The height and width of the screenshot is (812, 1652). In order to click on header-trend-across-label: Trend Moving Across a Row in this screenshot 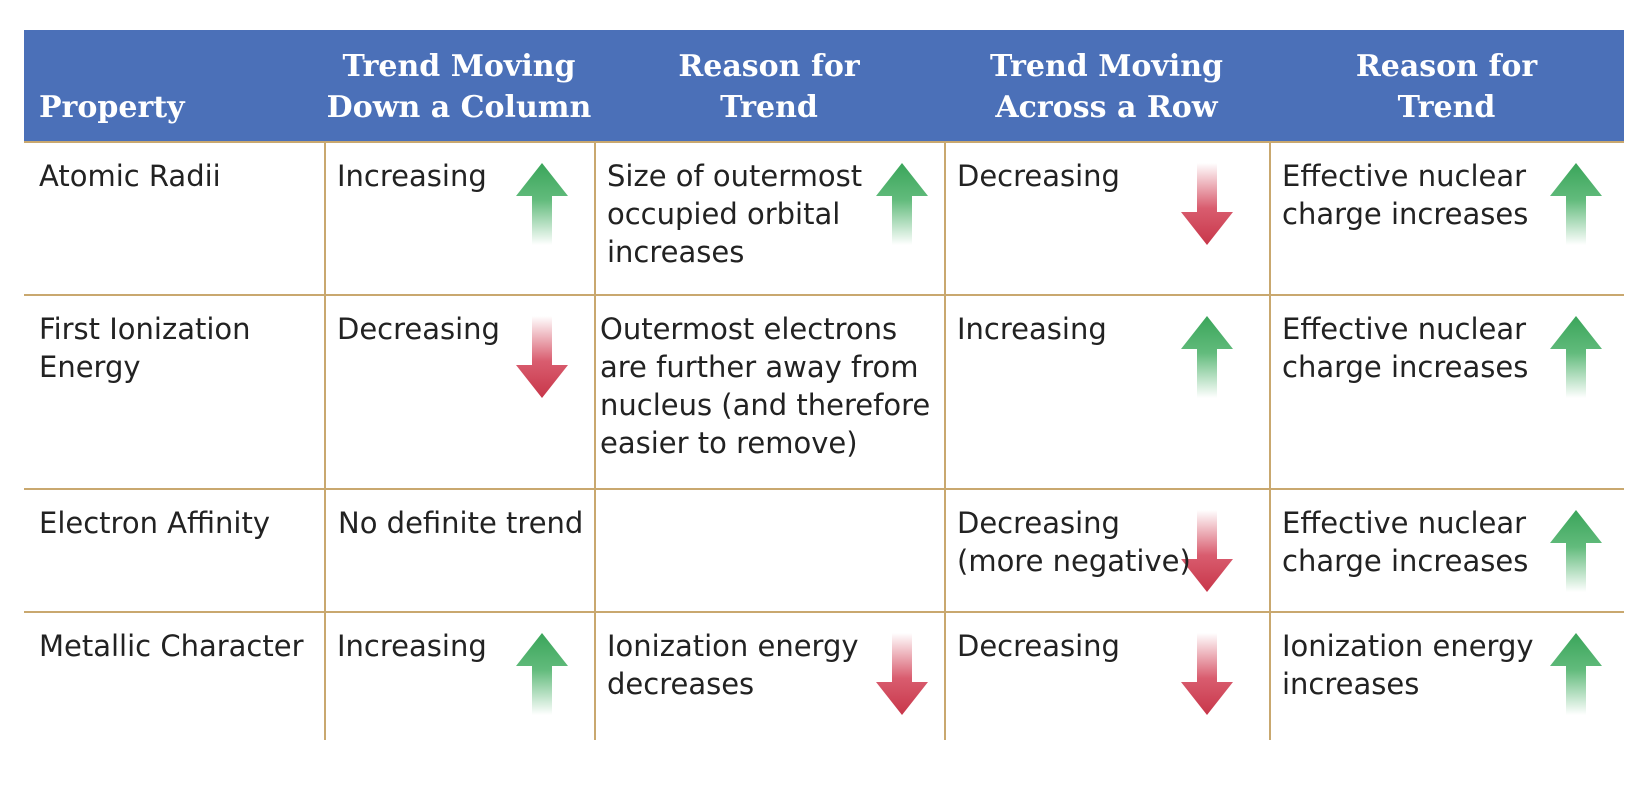, I will do `click(1106, 87)`.